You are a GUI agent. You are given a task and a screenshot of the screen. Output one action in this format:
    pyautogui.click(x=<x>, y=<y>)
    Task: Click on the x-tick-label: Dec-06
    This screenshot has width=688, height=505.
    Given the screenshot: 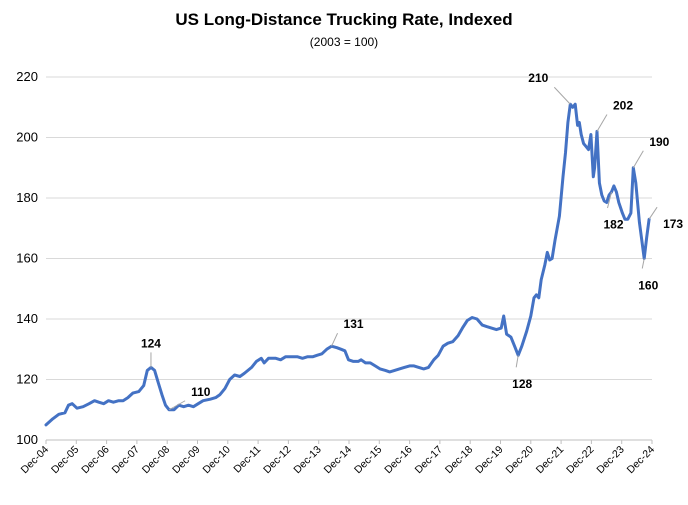 What is the action you would take?
    pyautogui.click(x=95, y=460)
    